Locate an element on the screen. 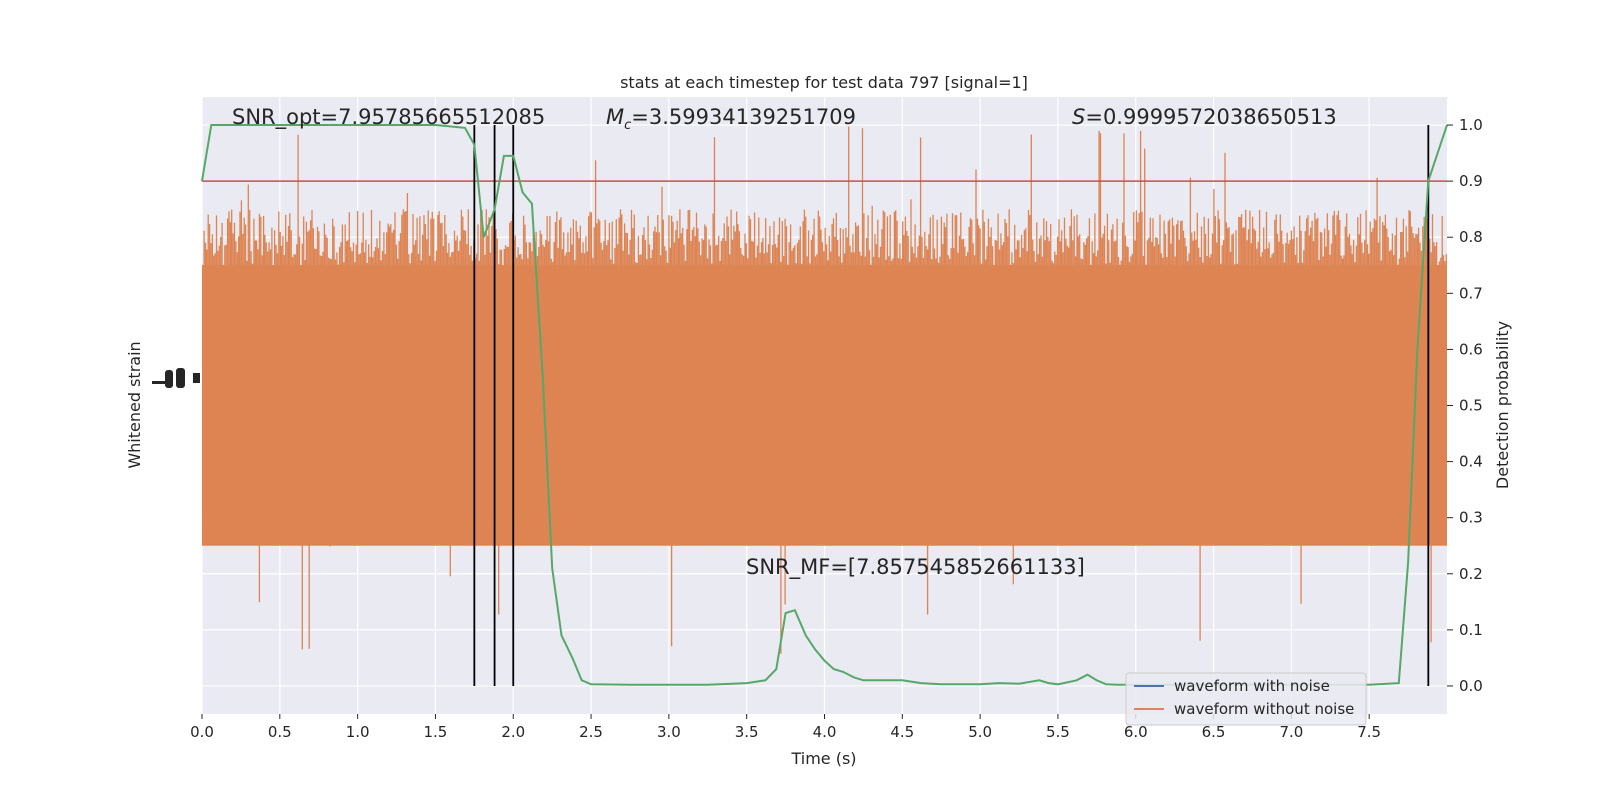  y-tick-label: 0.3 is located at coordinates (1471, 518).